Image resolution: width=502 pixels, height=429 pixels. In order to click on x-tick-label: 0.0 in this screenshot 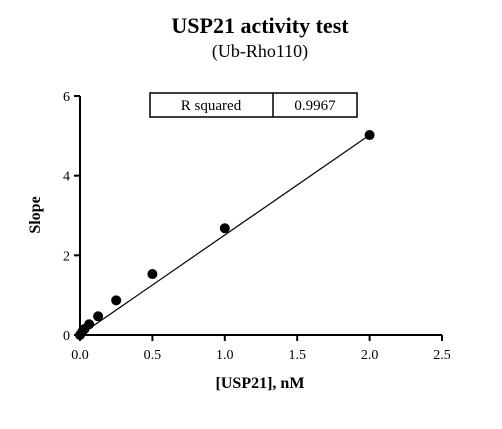, I will do `click(80, 355)`.